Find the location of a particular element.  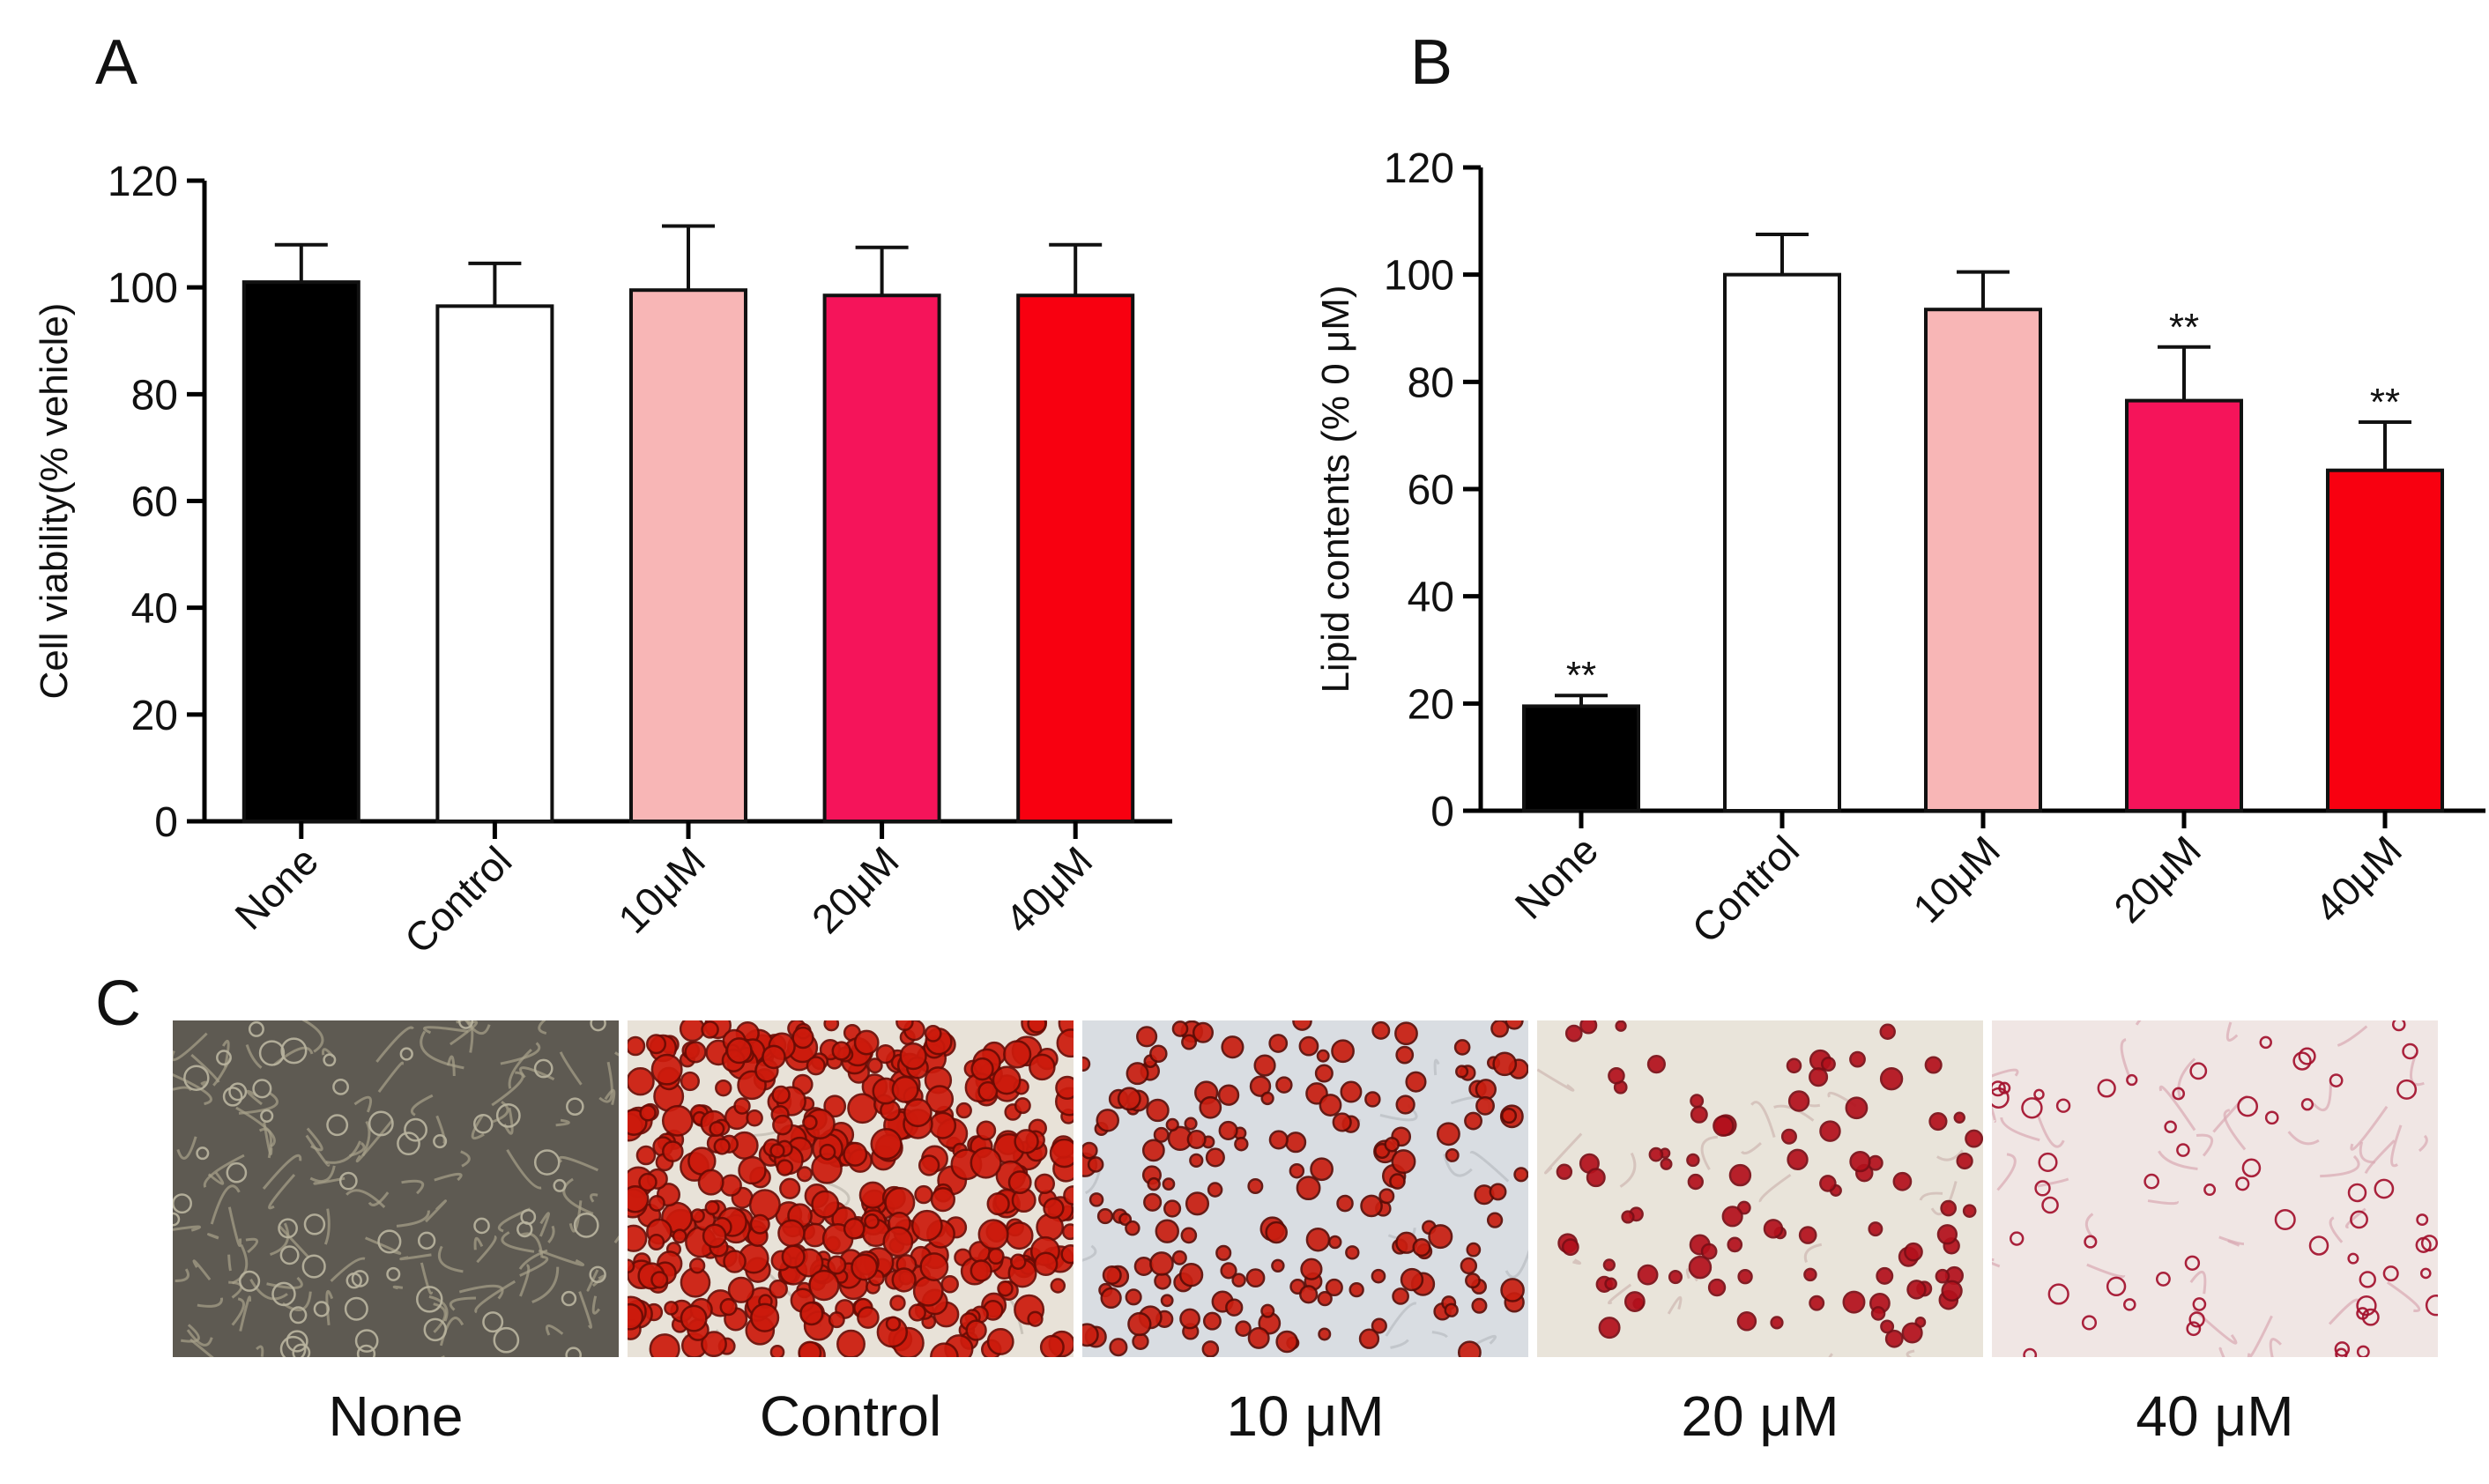

chart-a-category-label: 10μM is located at coordinates (661, 889).